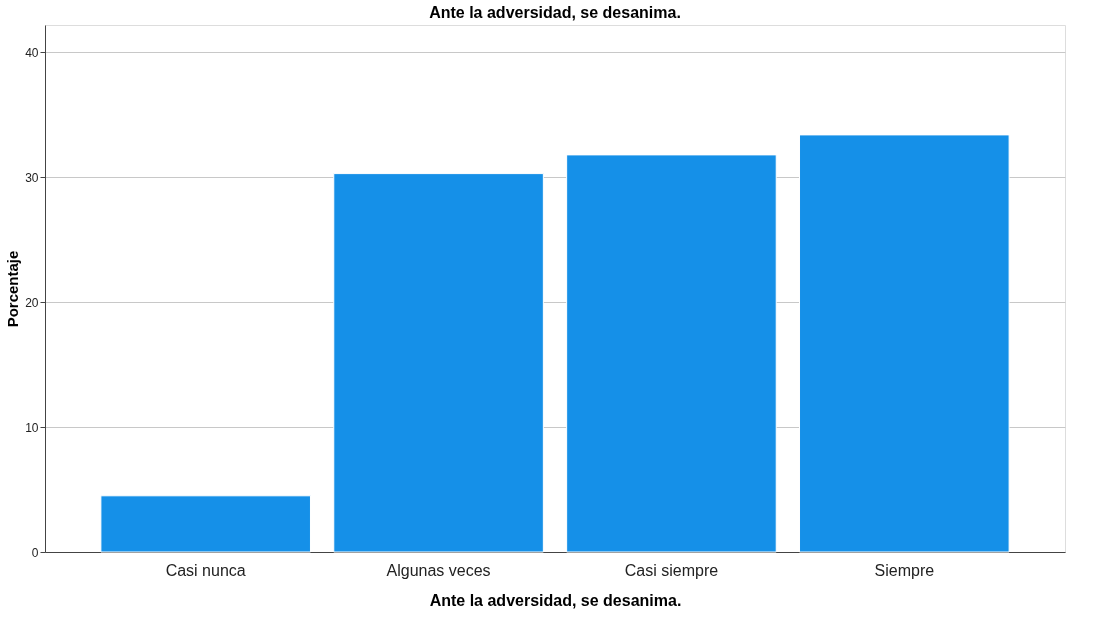 The width and height of the screenshot is (1099, 644). What do you see at coordinates (205, 570) in the screenshot?
I see `x-tick-label: Casi nunca` at bounding box center [205, 570].